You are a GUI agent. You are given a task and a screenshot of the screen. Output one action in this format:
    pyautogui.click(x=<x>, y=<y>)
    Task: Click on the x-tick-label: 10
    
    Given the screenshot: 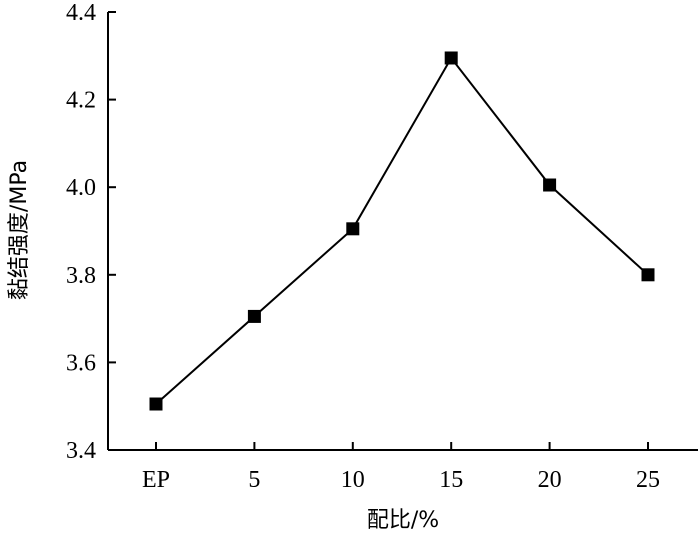 What is the action you would take?
    pyautogui.click(x=353, y=480)
    